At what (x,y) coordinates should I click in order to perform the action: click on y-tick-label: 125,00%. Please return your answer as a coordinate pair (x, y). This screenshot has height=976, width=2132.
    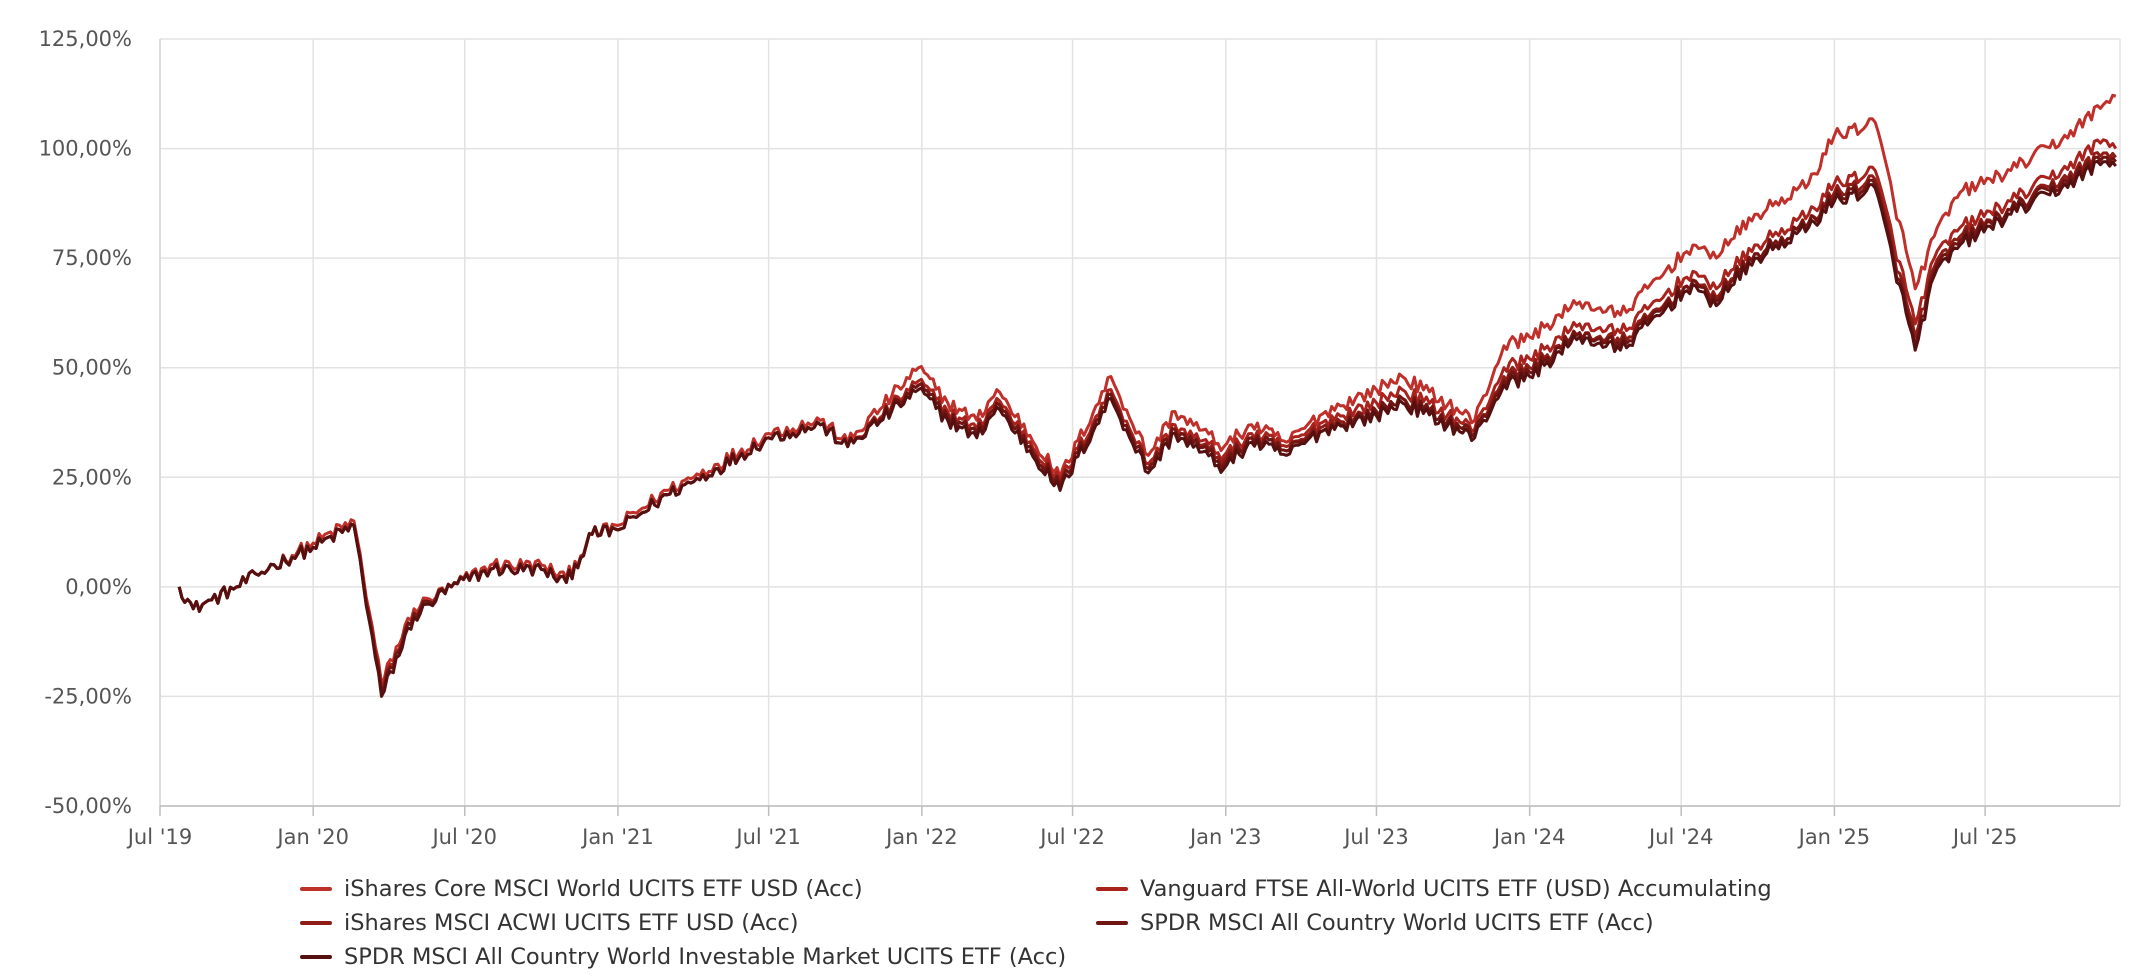
    Looking at the image, I should click on (85, 39).